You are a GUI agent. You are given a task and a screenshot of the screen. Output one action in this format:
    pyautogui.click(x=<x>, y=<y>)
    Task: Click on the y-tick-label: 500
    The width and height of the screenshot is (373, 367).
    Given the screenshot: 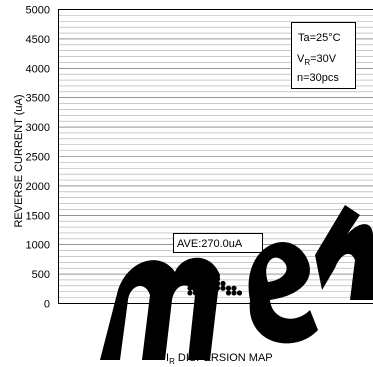 What is the action you would take?
    pyautogui.click(x=41, y=275)
    